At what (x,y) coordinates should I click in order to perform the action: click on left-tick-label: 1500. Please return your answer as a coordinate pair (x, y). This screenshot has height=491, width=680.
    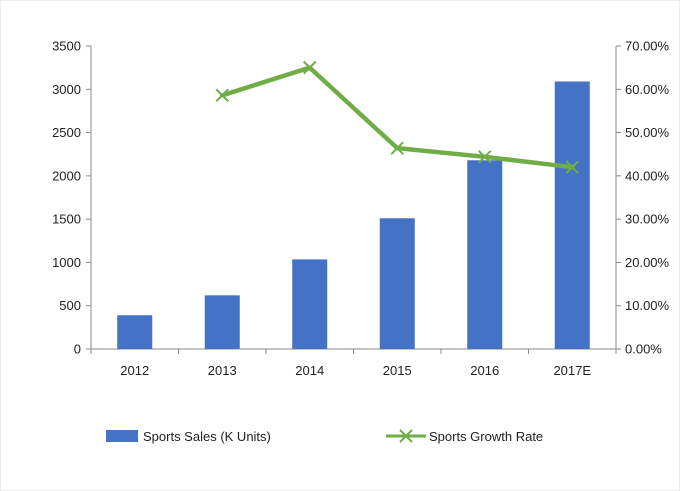
    Looking at the image, I should click on (66, 219).